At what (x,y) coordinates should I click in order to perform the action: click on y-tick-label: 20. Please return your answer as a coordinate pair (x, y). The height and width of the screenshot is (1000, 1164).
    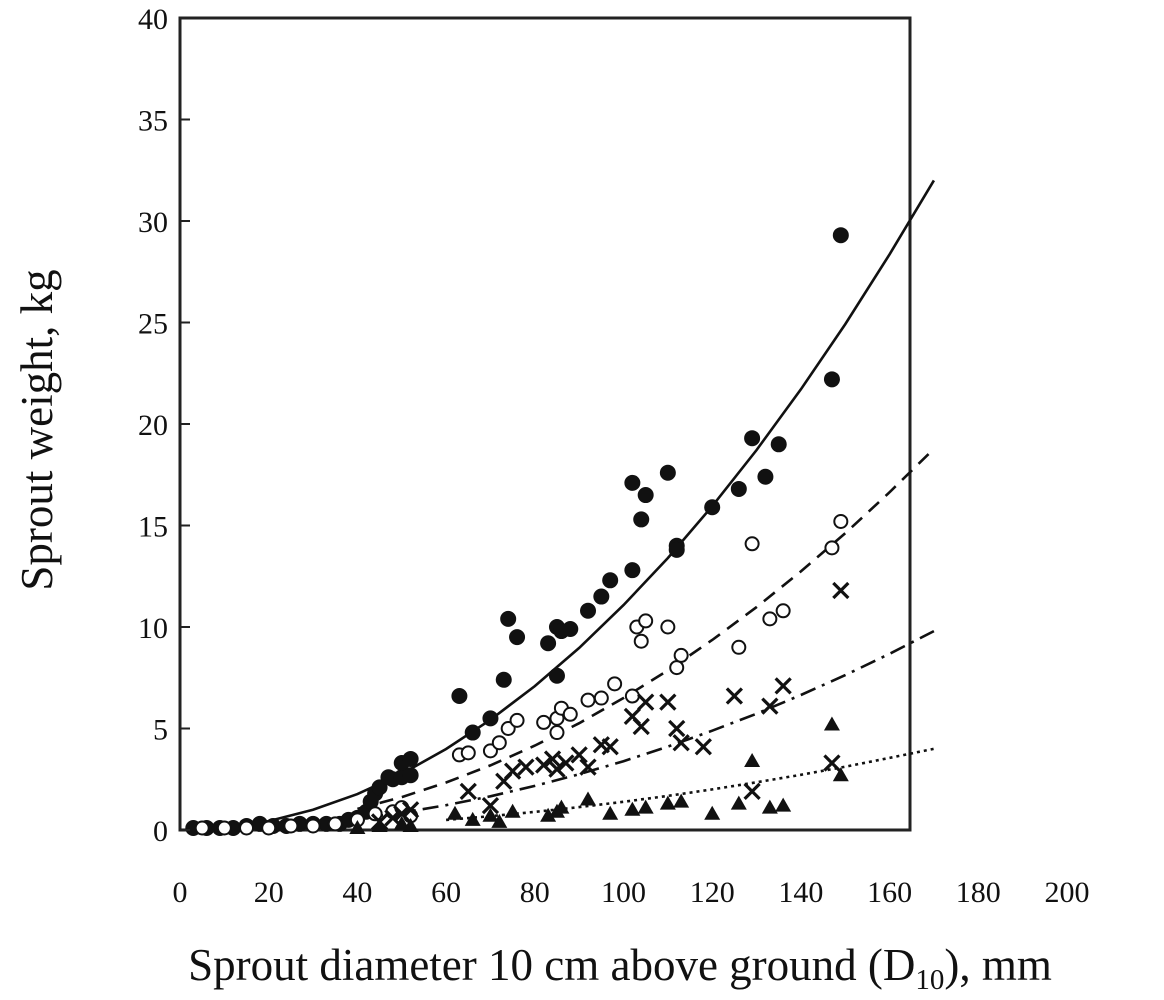
    Looking at the image, I should click on (153, 425).